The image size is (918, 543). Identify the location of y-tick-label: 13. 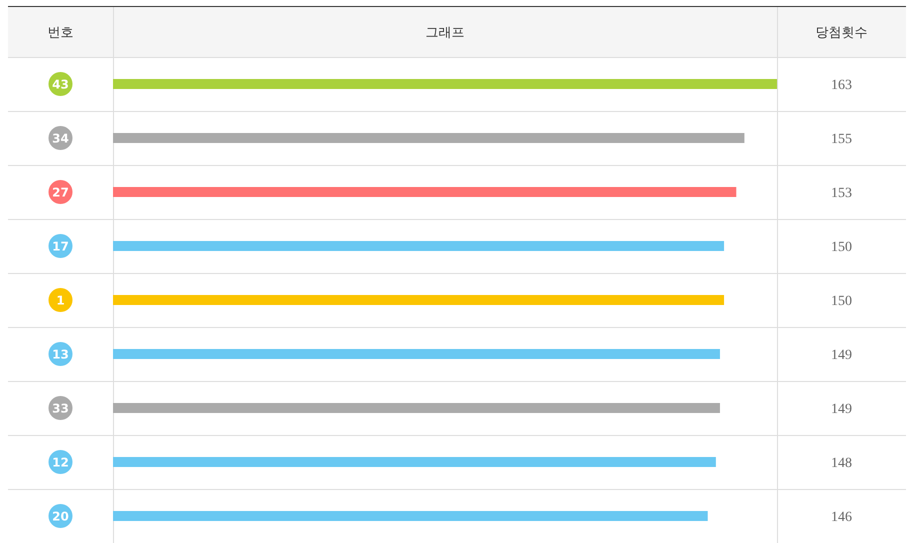
(60, 355).